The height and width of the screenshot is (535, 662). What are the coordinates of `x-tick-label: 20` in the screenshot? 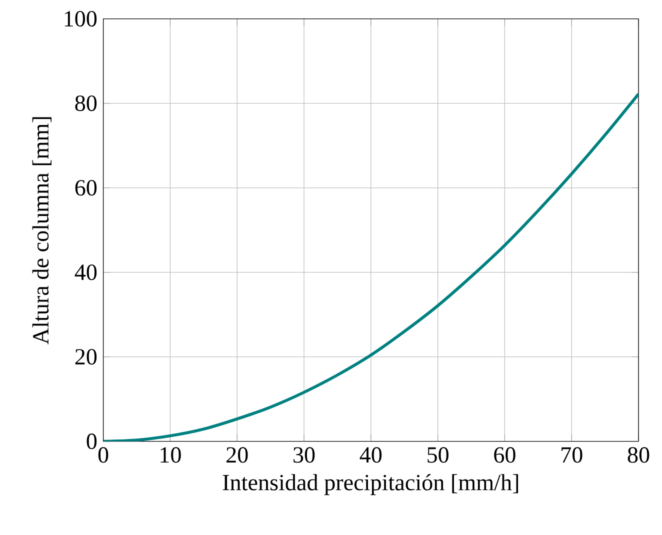 It's located at (237, 455).